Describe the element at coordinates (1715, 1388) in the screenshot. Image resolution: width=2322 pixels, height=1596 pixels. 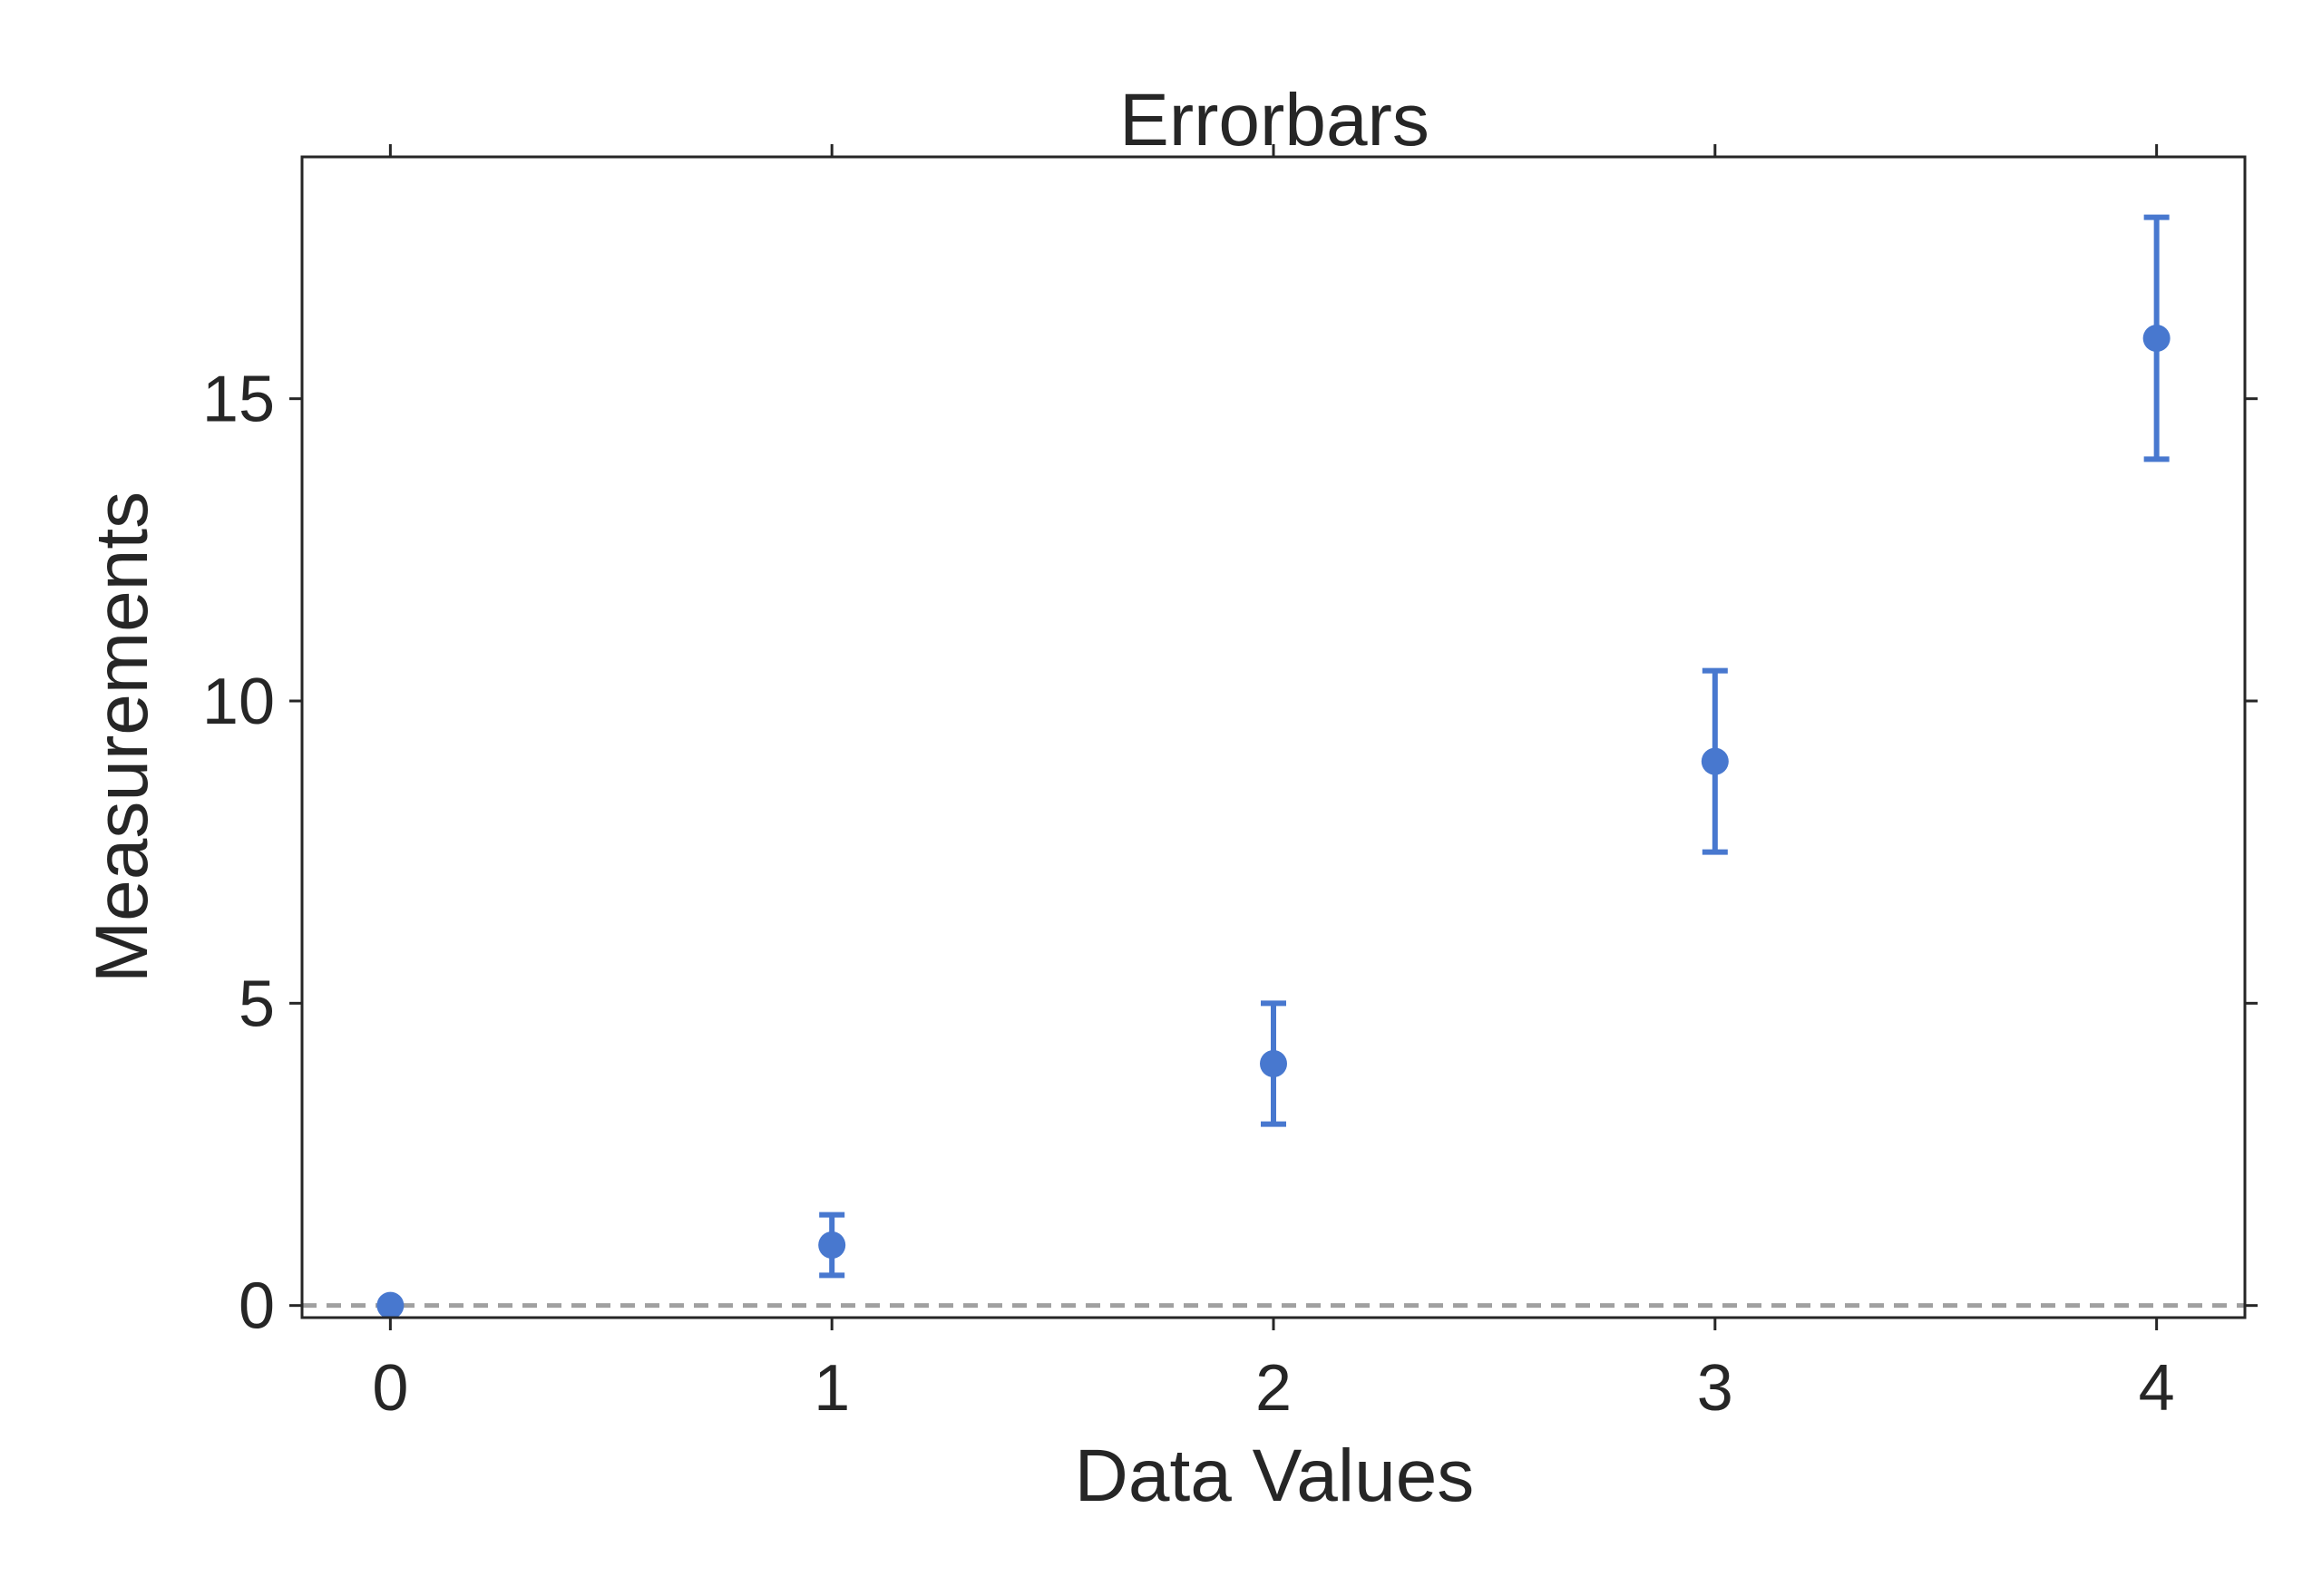
I see `x-tick-label: 3` at that location.